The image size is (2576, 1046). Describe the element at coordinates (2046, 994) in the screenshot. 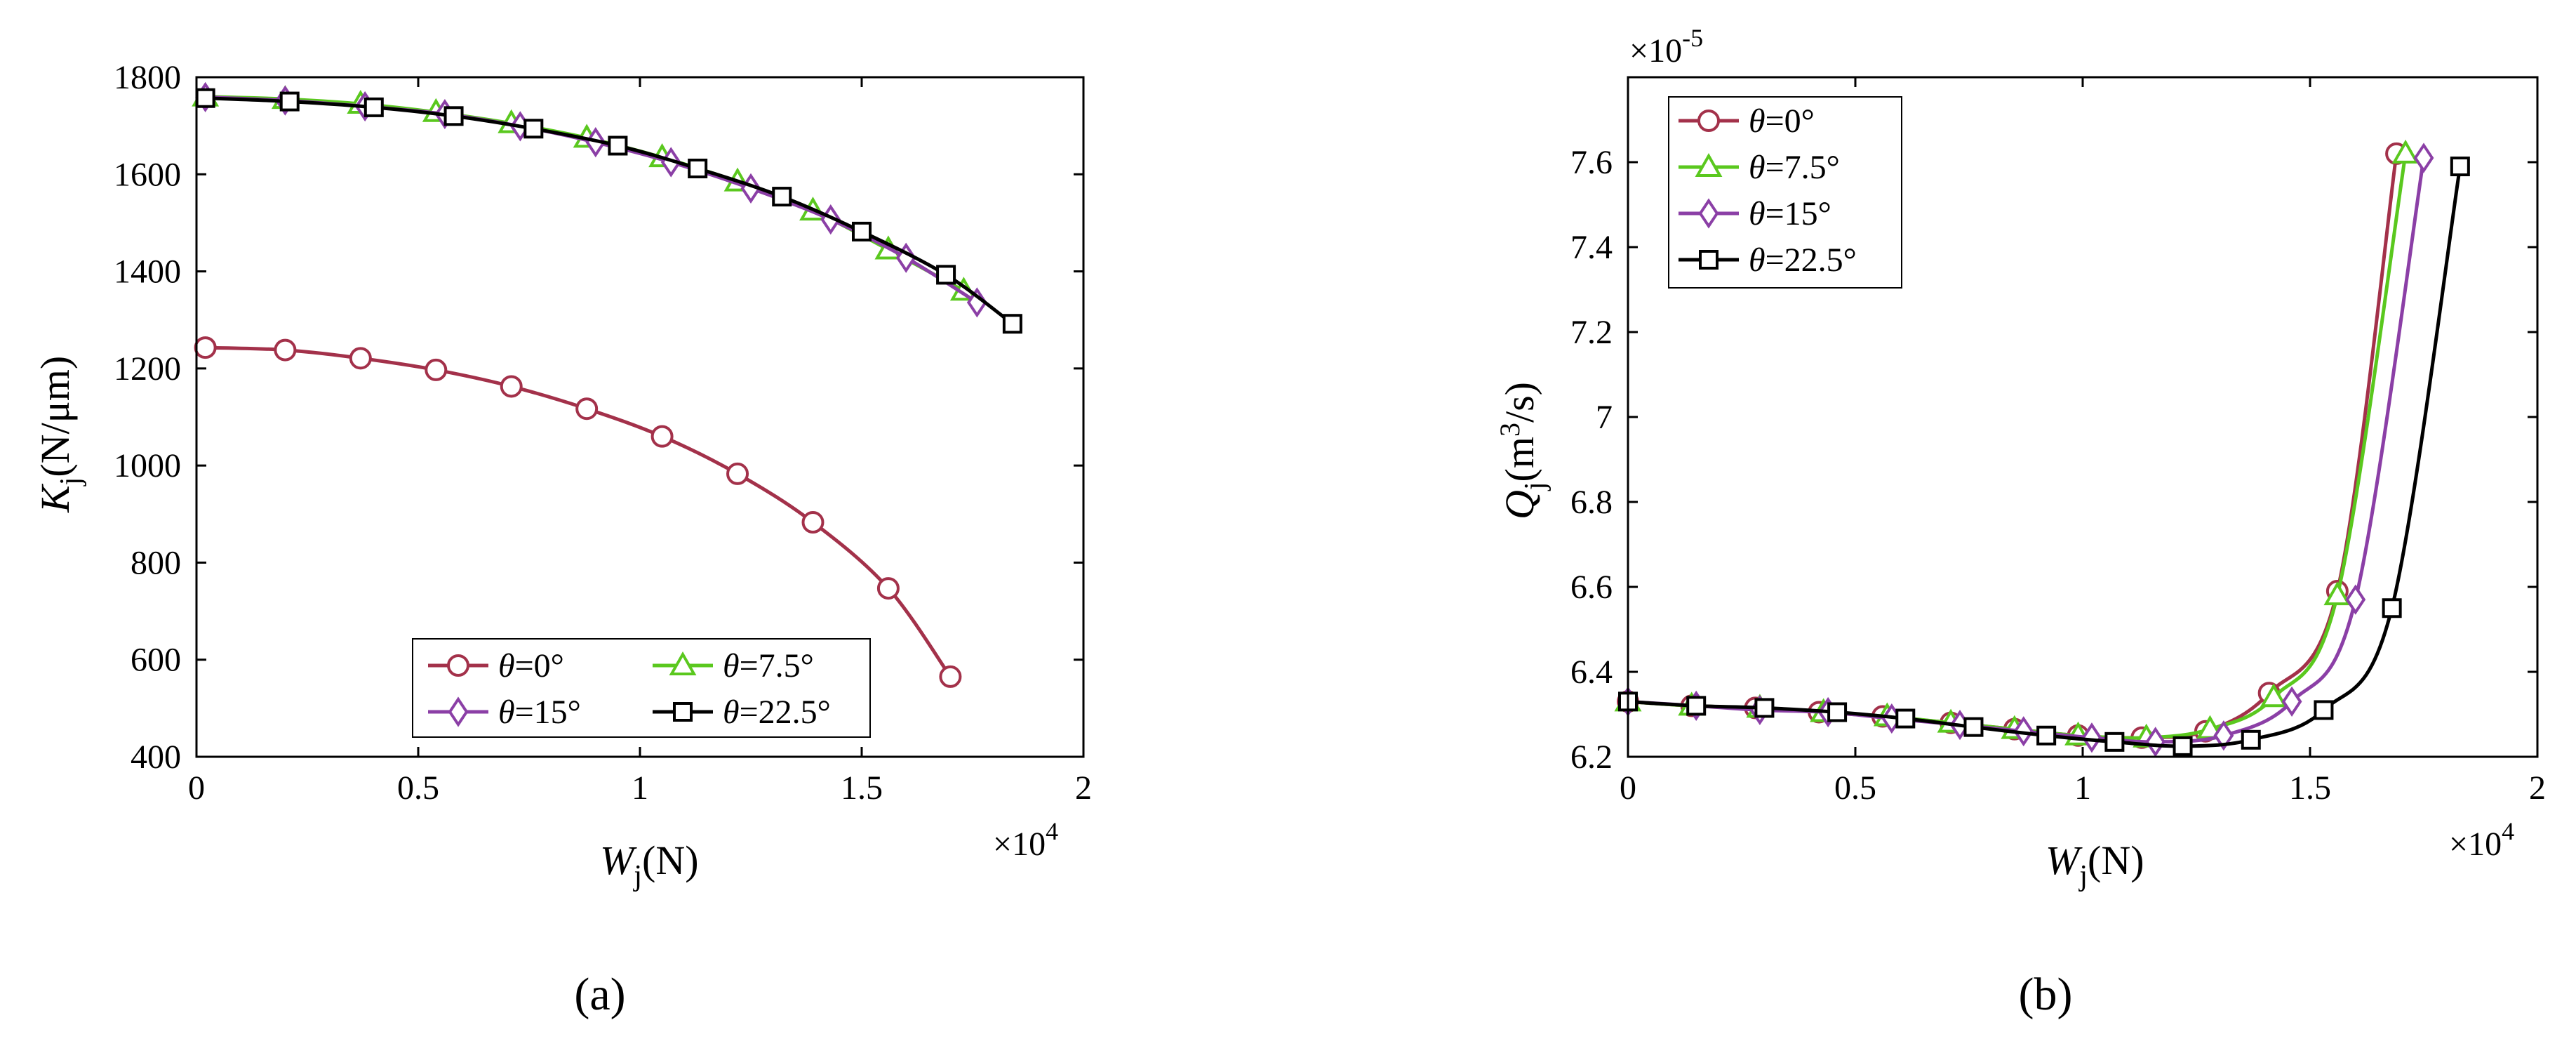

I see `panel-label: (b)` at that location.